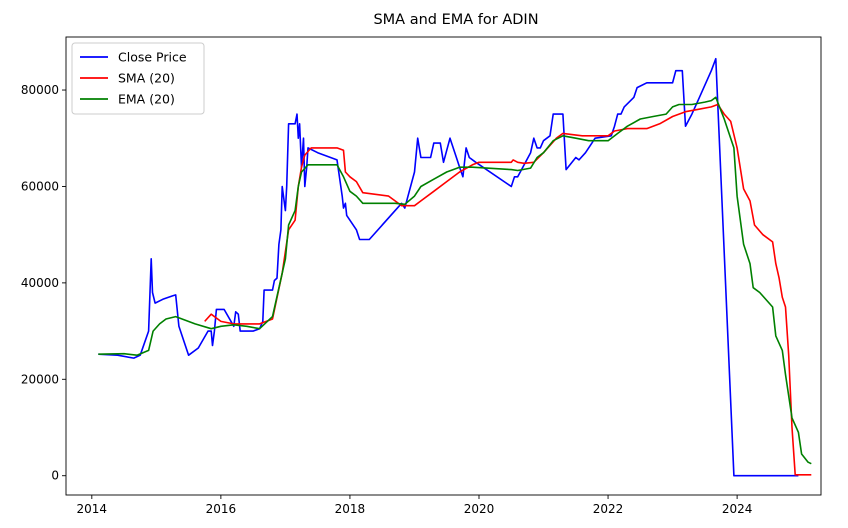 The height and width of the screenshot is (528, 848). What do you see at coordinates (40, 379) in the screenshot?
I see `y-tick-label: 20000` at bounding box center [40, 379].